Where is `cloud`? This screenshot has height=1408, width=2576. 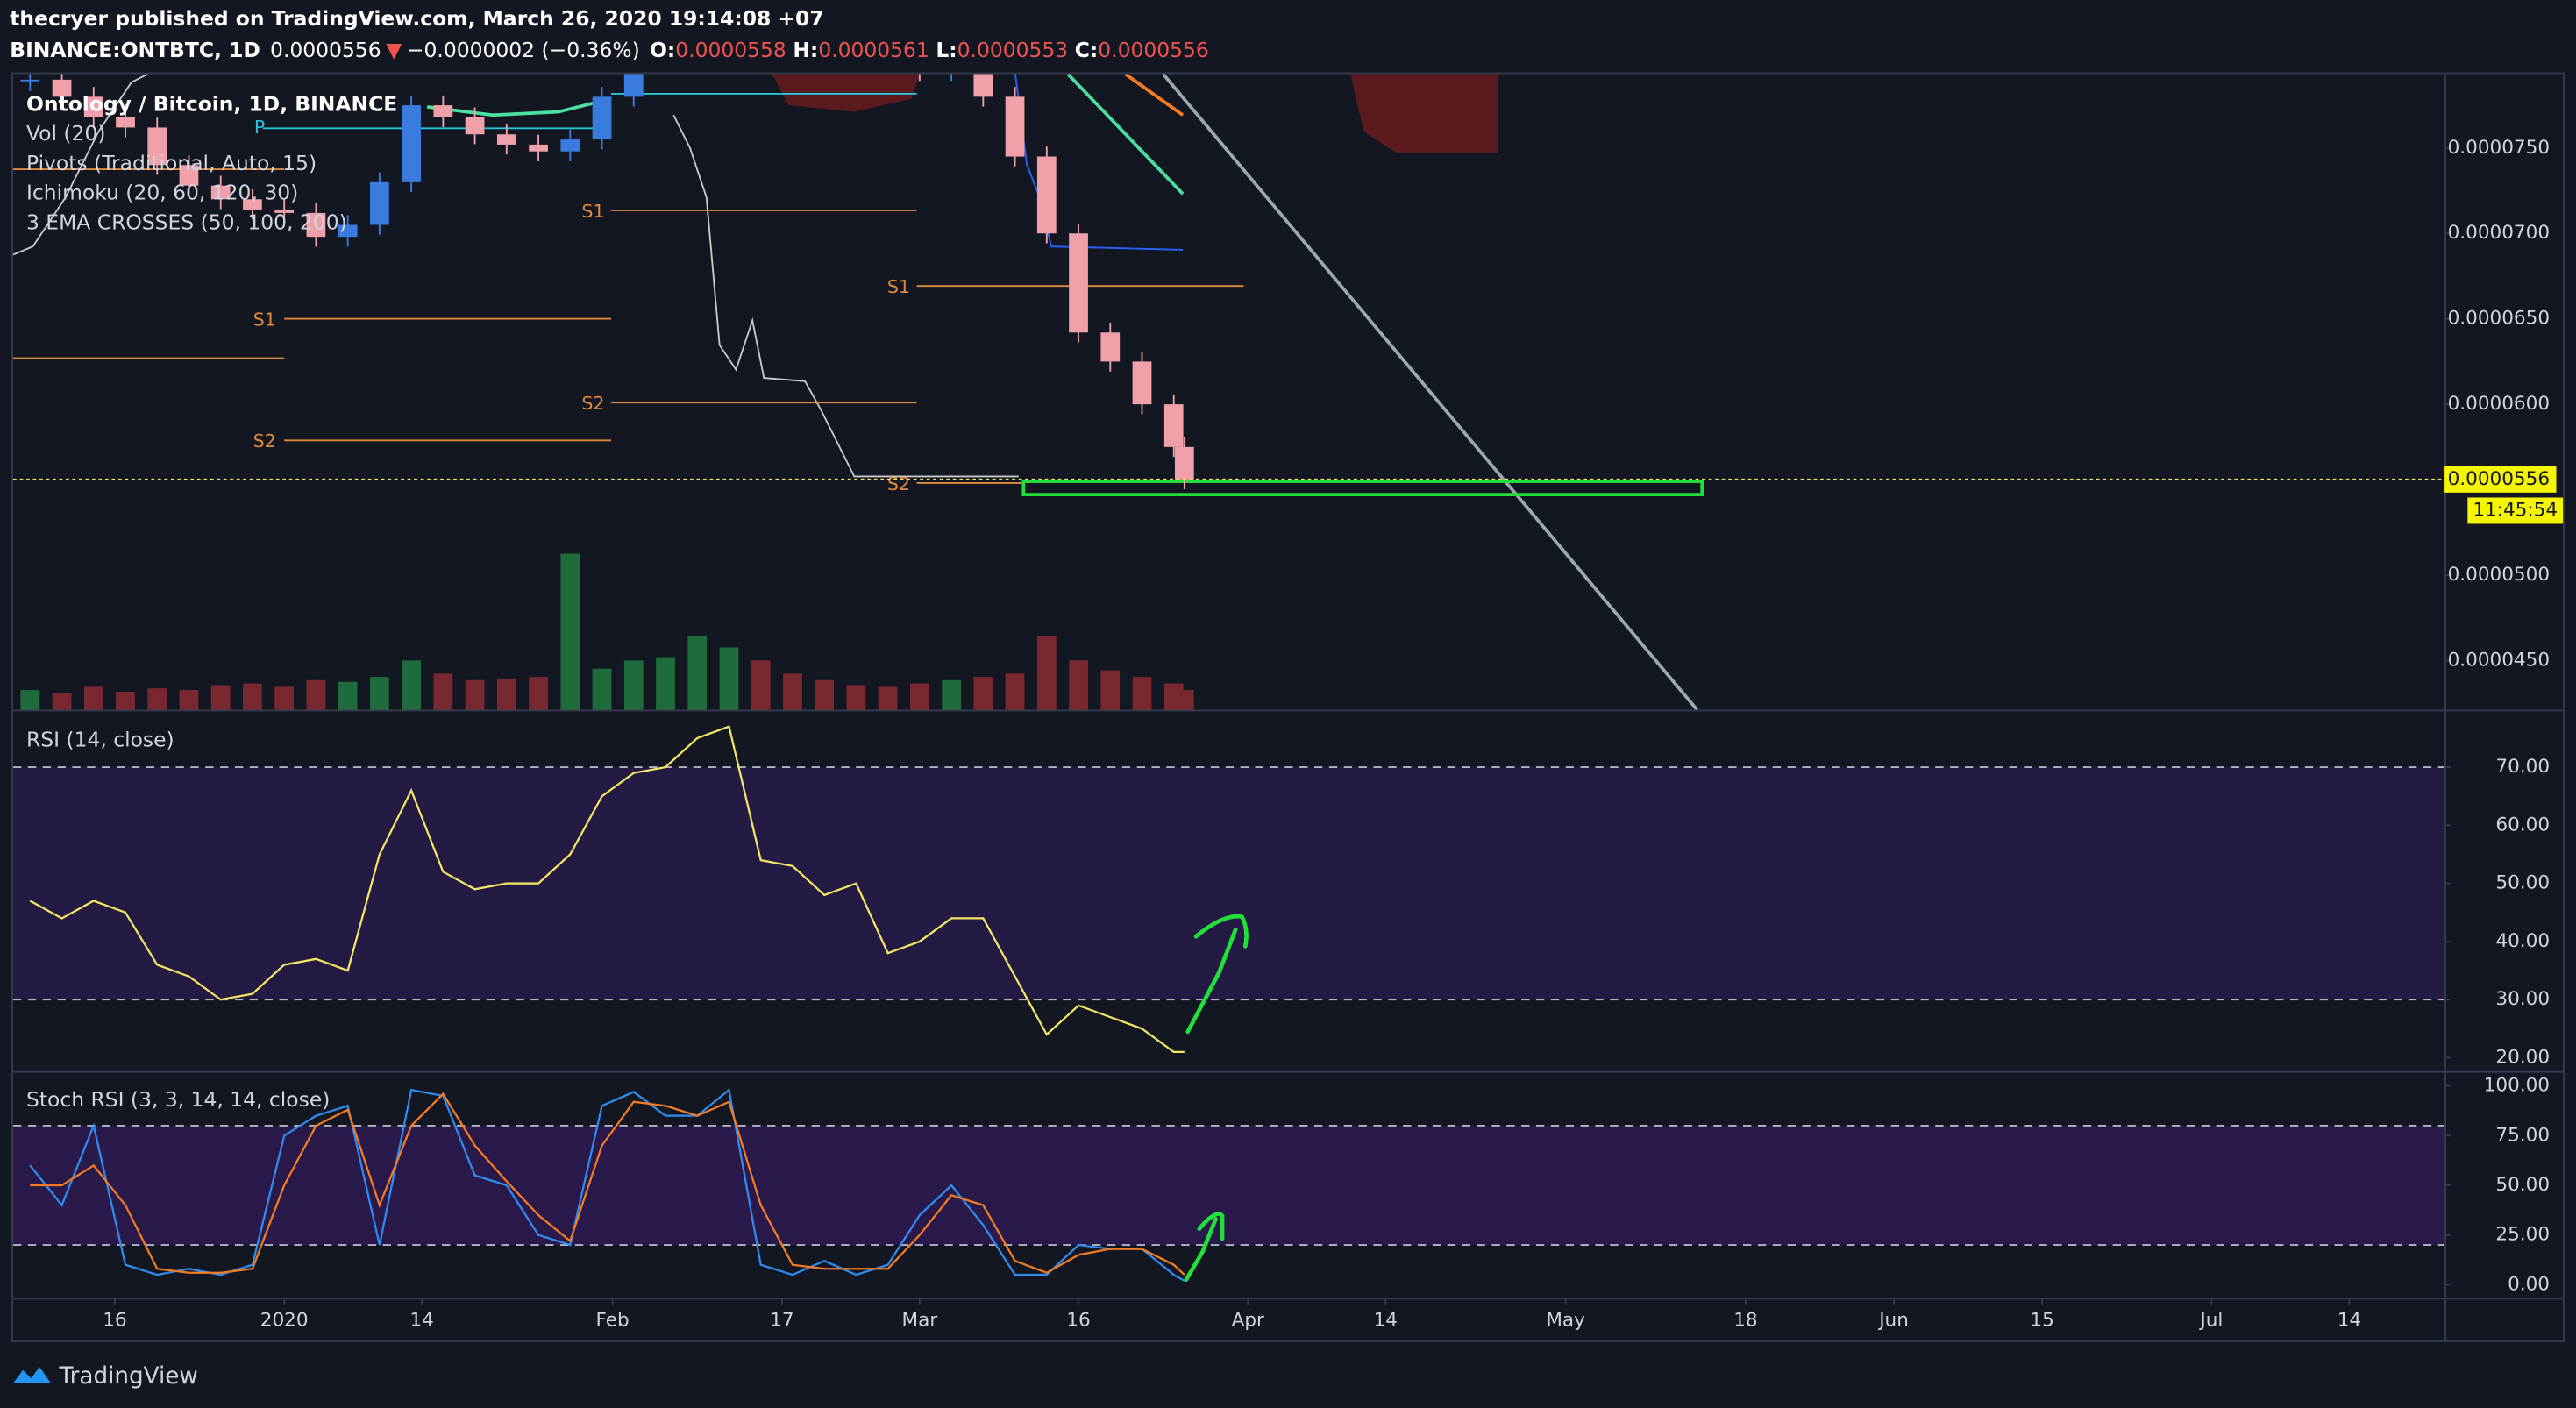 cloud is located at coordinates (1424, 113).